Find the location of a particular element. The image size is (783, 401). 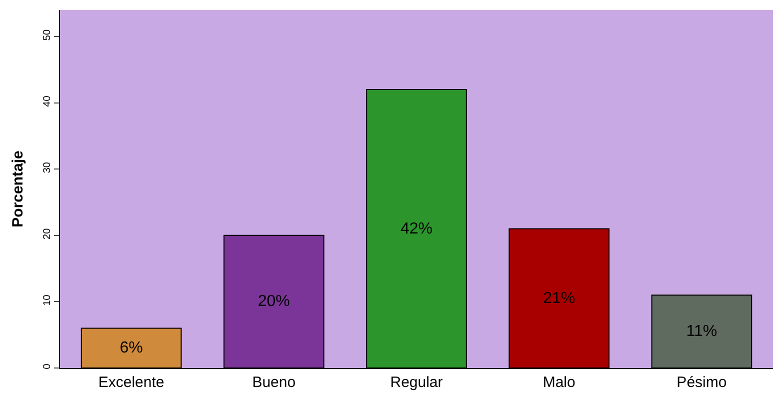

y-tick-label: 30 is located at coordinates (47, 168).